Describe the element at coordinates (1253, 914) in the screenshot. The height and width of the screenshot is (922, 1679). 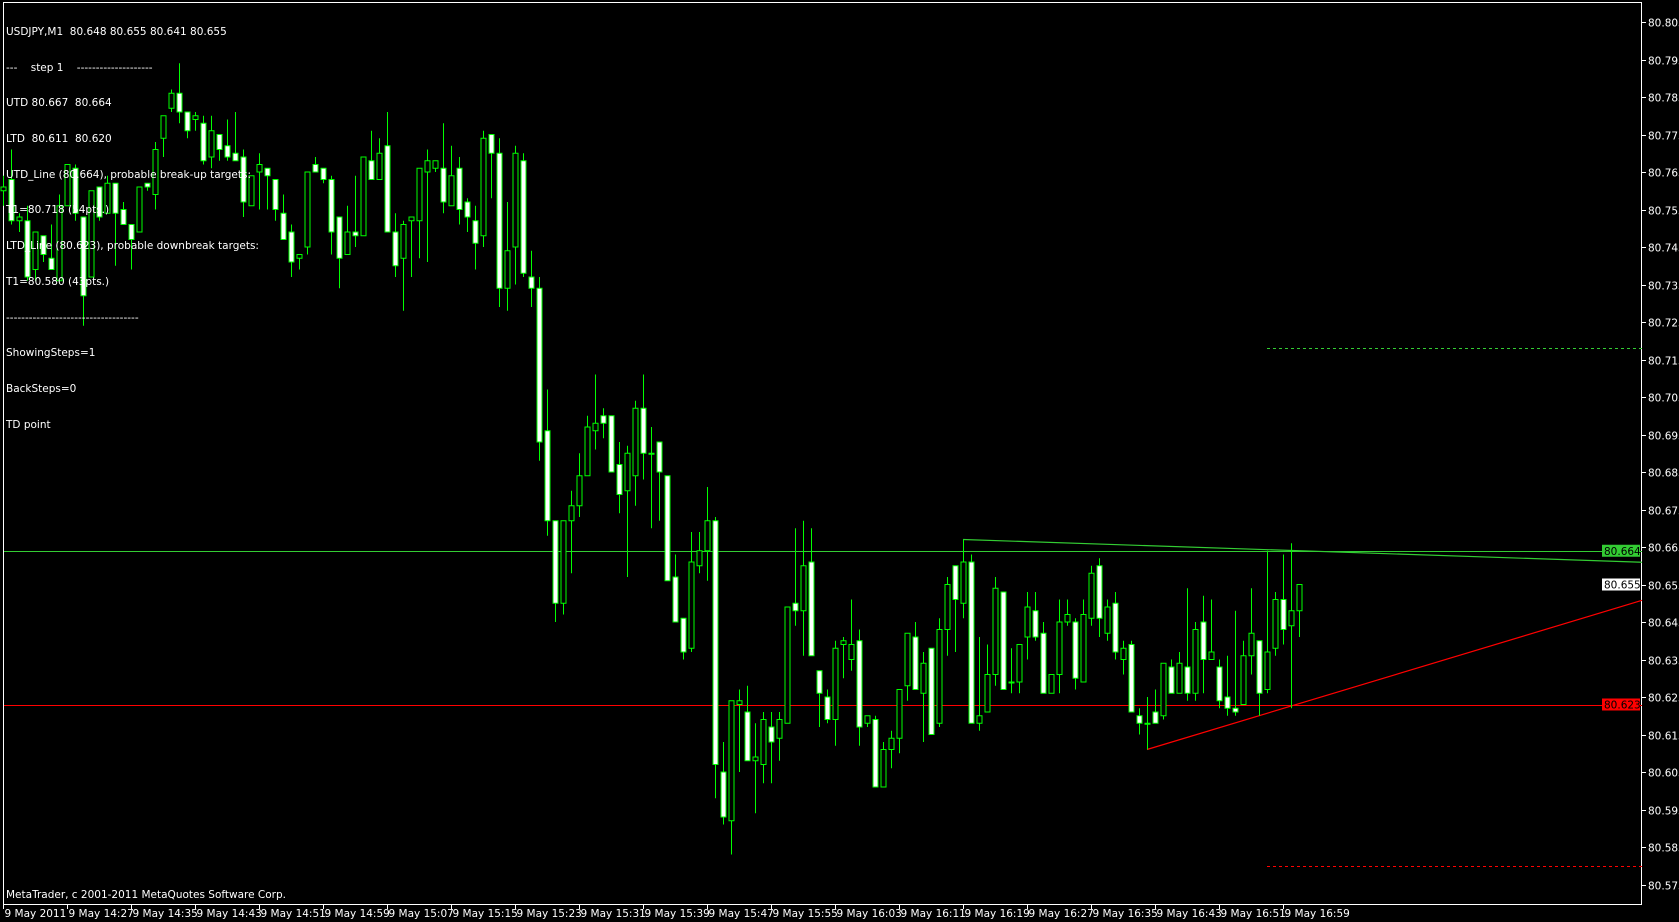
I see `time-tick-label: 9 May 16:51` at that location.